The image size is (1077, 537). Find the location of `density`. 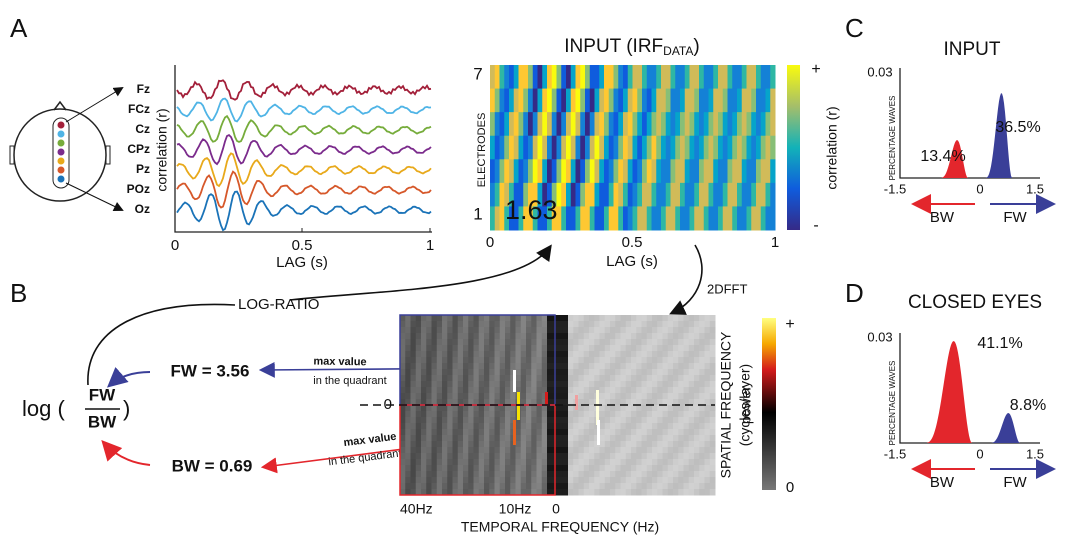

density is located at coordinates (1005, 428).